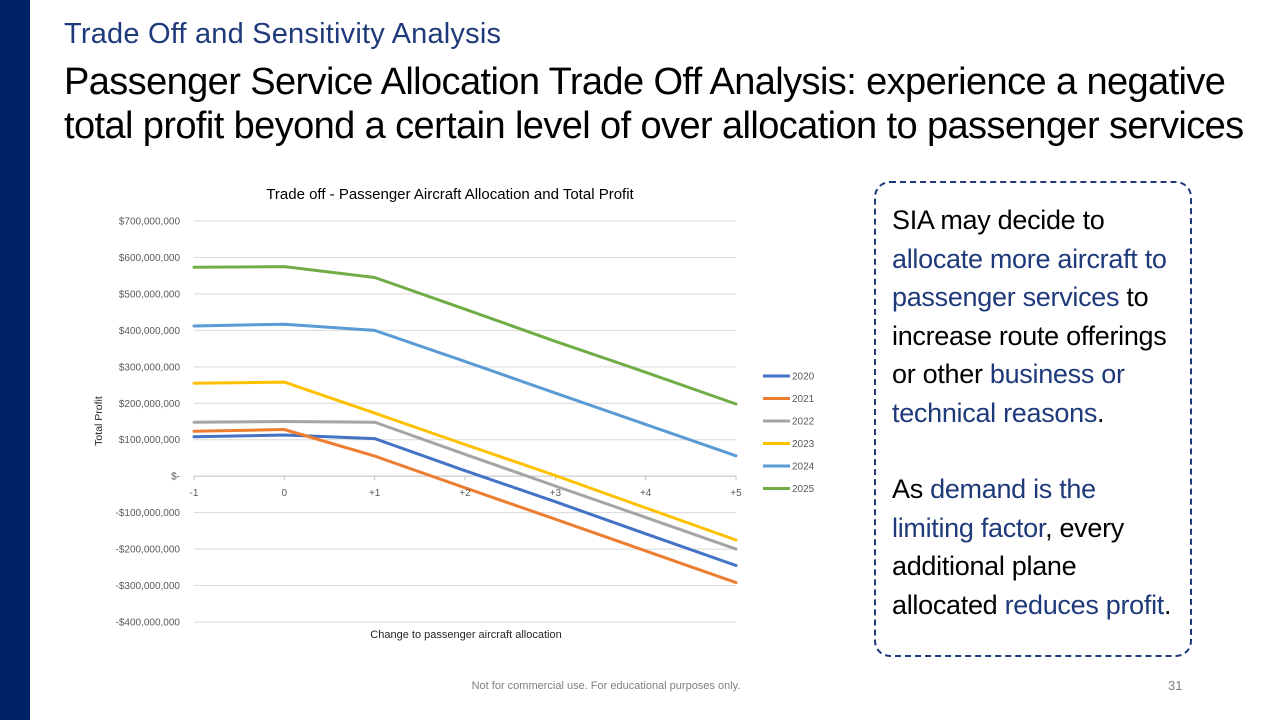 Image resolution: width=1280 pixels, height=720 pixels. I want to click on callout-highlight-text: business or technical reasons, so click(1008, 393).